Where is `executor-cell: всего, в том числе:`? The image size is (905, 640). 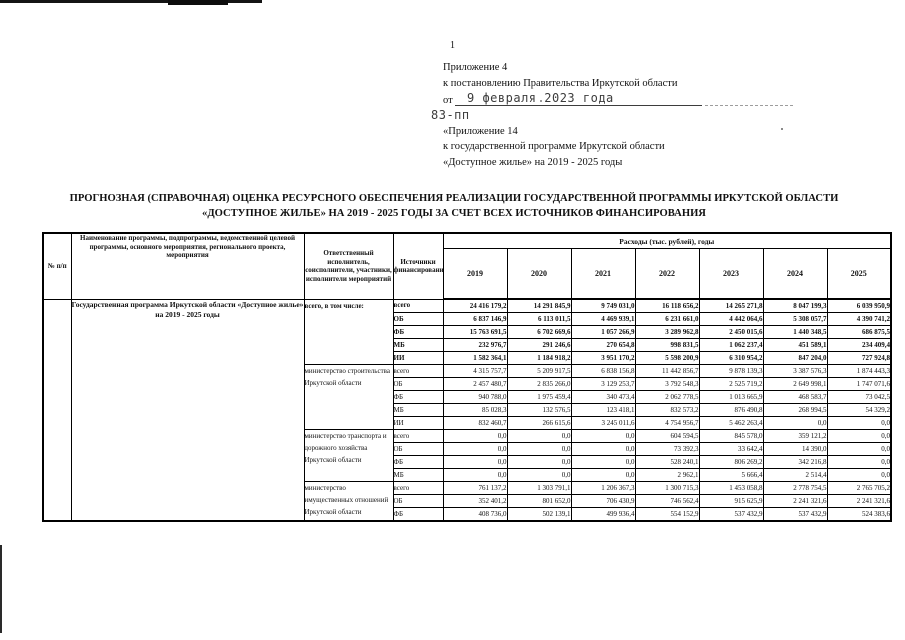 executor-cell: всего, в том числе: is located at coordinates (348, 331).